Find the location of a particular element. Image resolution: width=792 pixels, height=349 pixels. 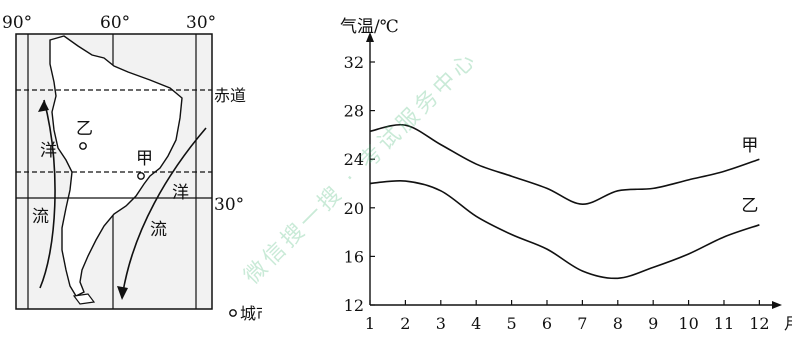

legend-city-marker is located at coordinates (233, 313).